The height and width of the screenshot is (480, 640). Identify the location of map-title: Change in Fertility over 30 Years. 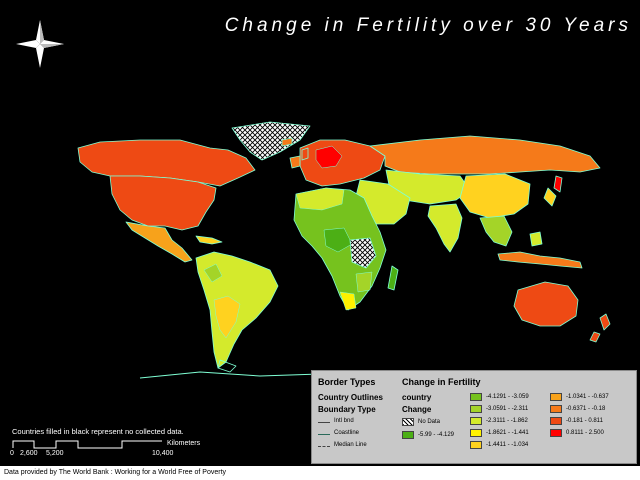
(428, 25).